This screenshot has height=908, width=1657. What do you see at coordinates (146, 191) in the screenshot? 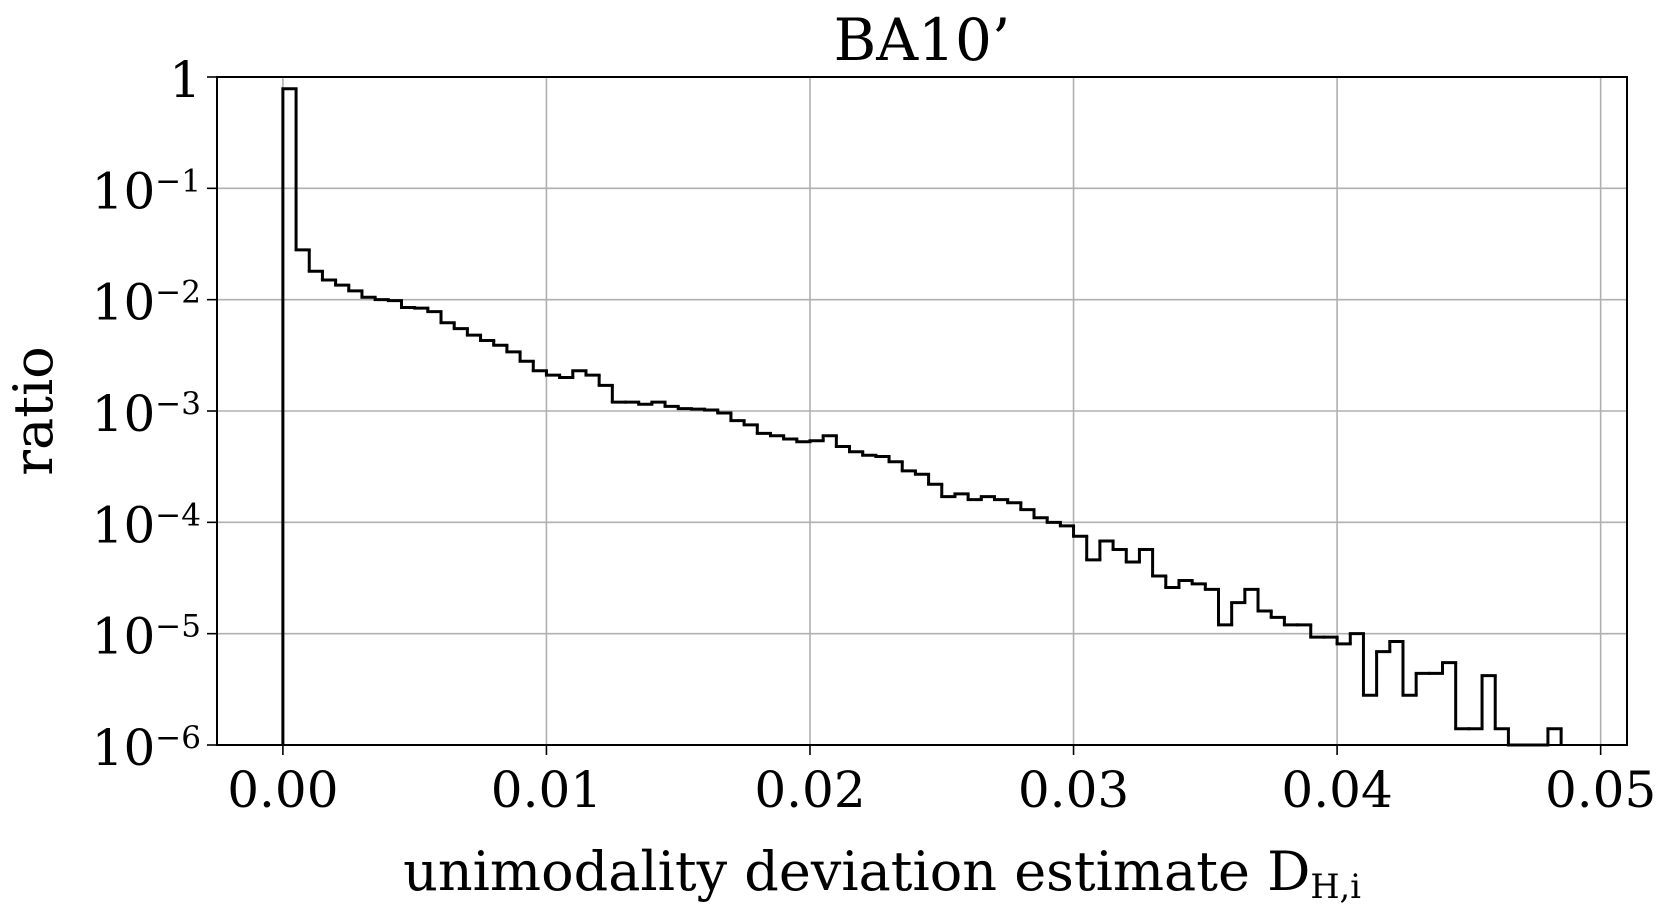
I see `y-tick-label: 10⁻¹` at bounding box center [146, 191].